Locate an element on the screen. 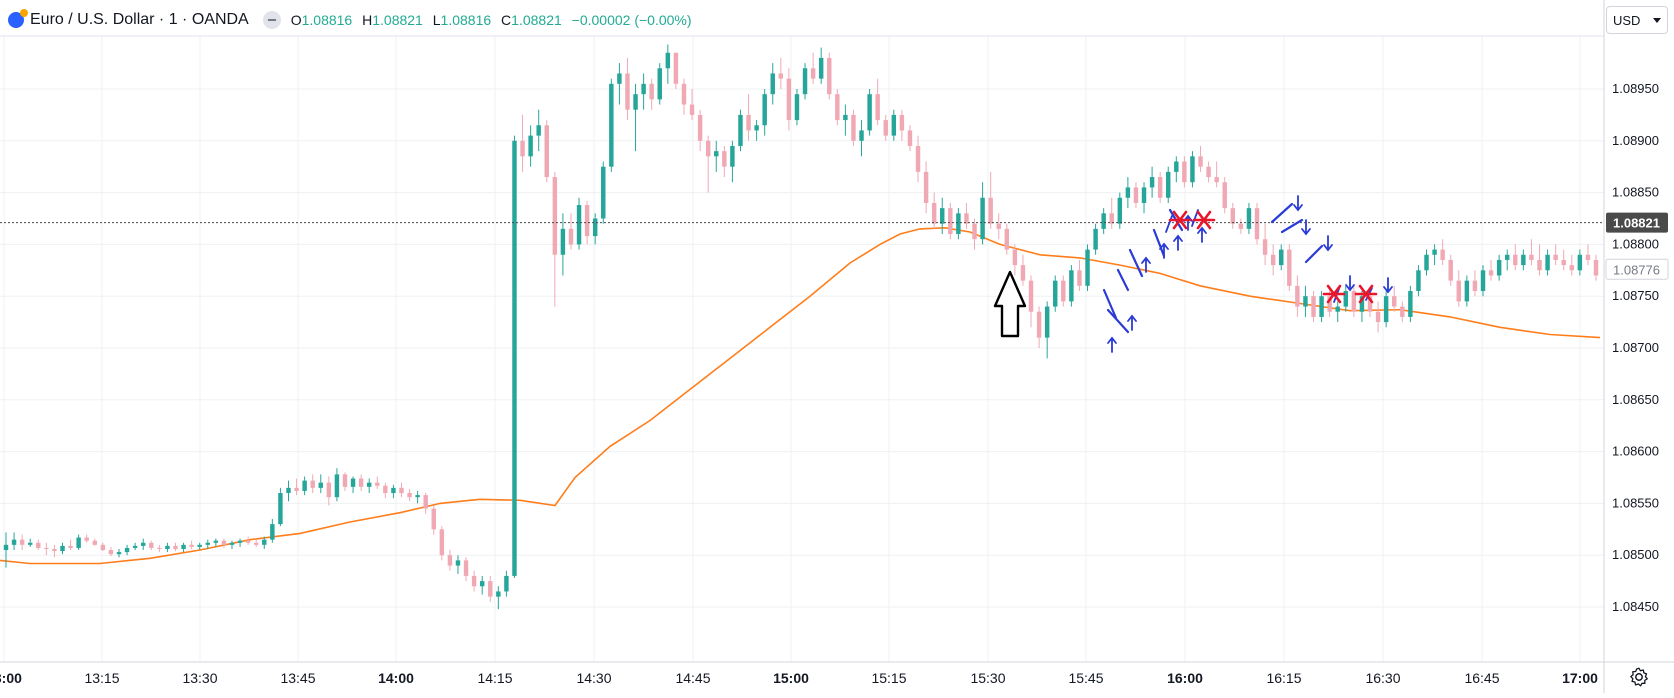  low-key: L is located at coordinates (436, 20).